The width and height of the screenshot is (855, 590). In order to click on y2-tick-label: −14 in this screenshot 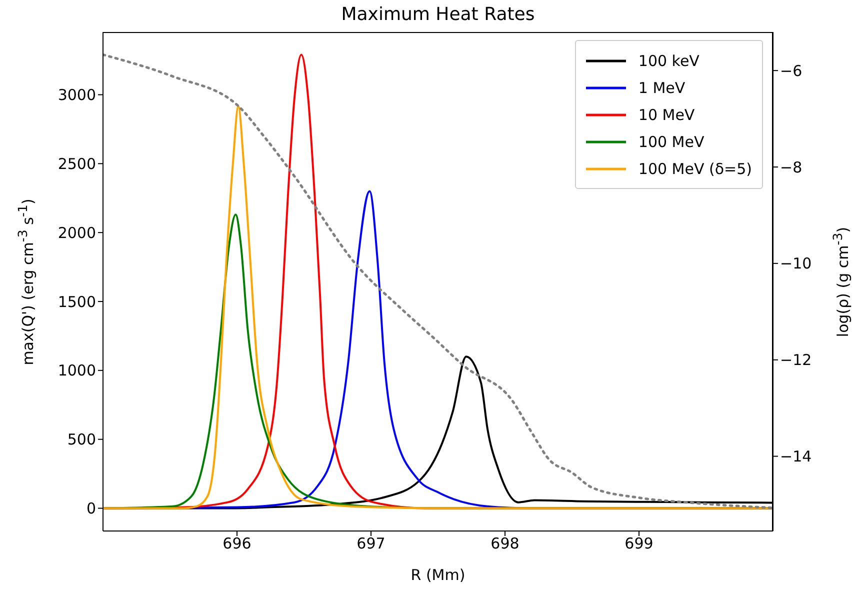, I will do `click(796, 457)`.